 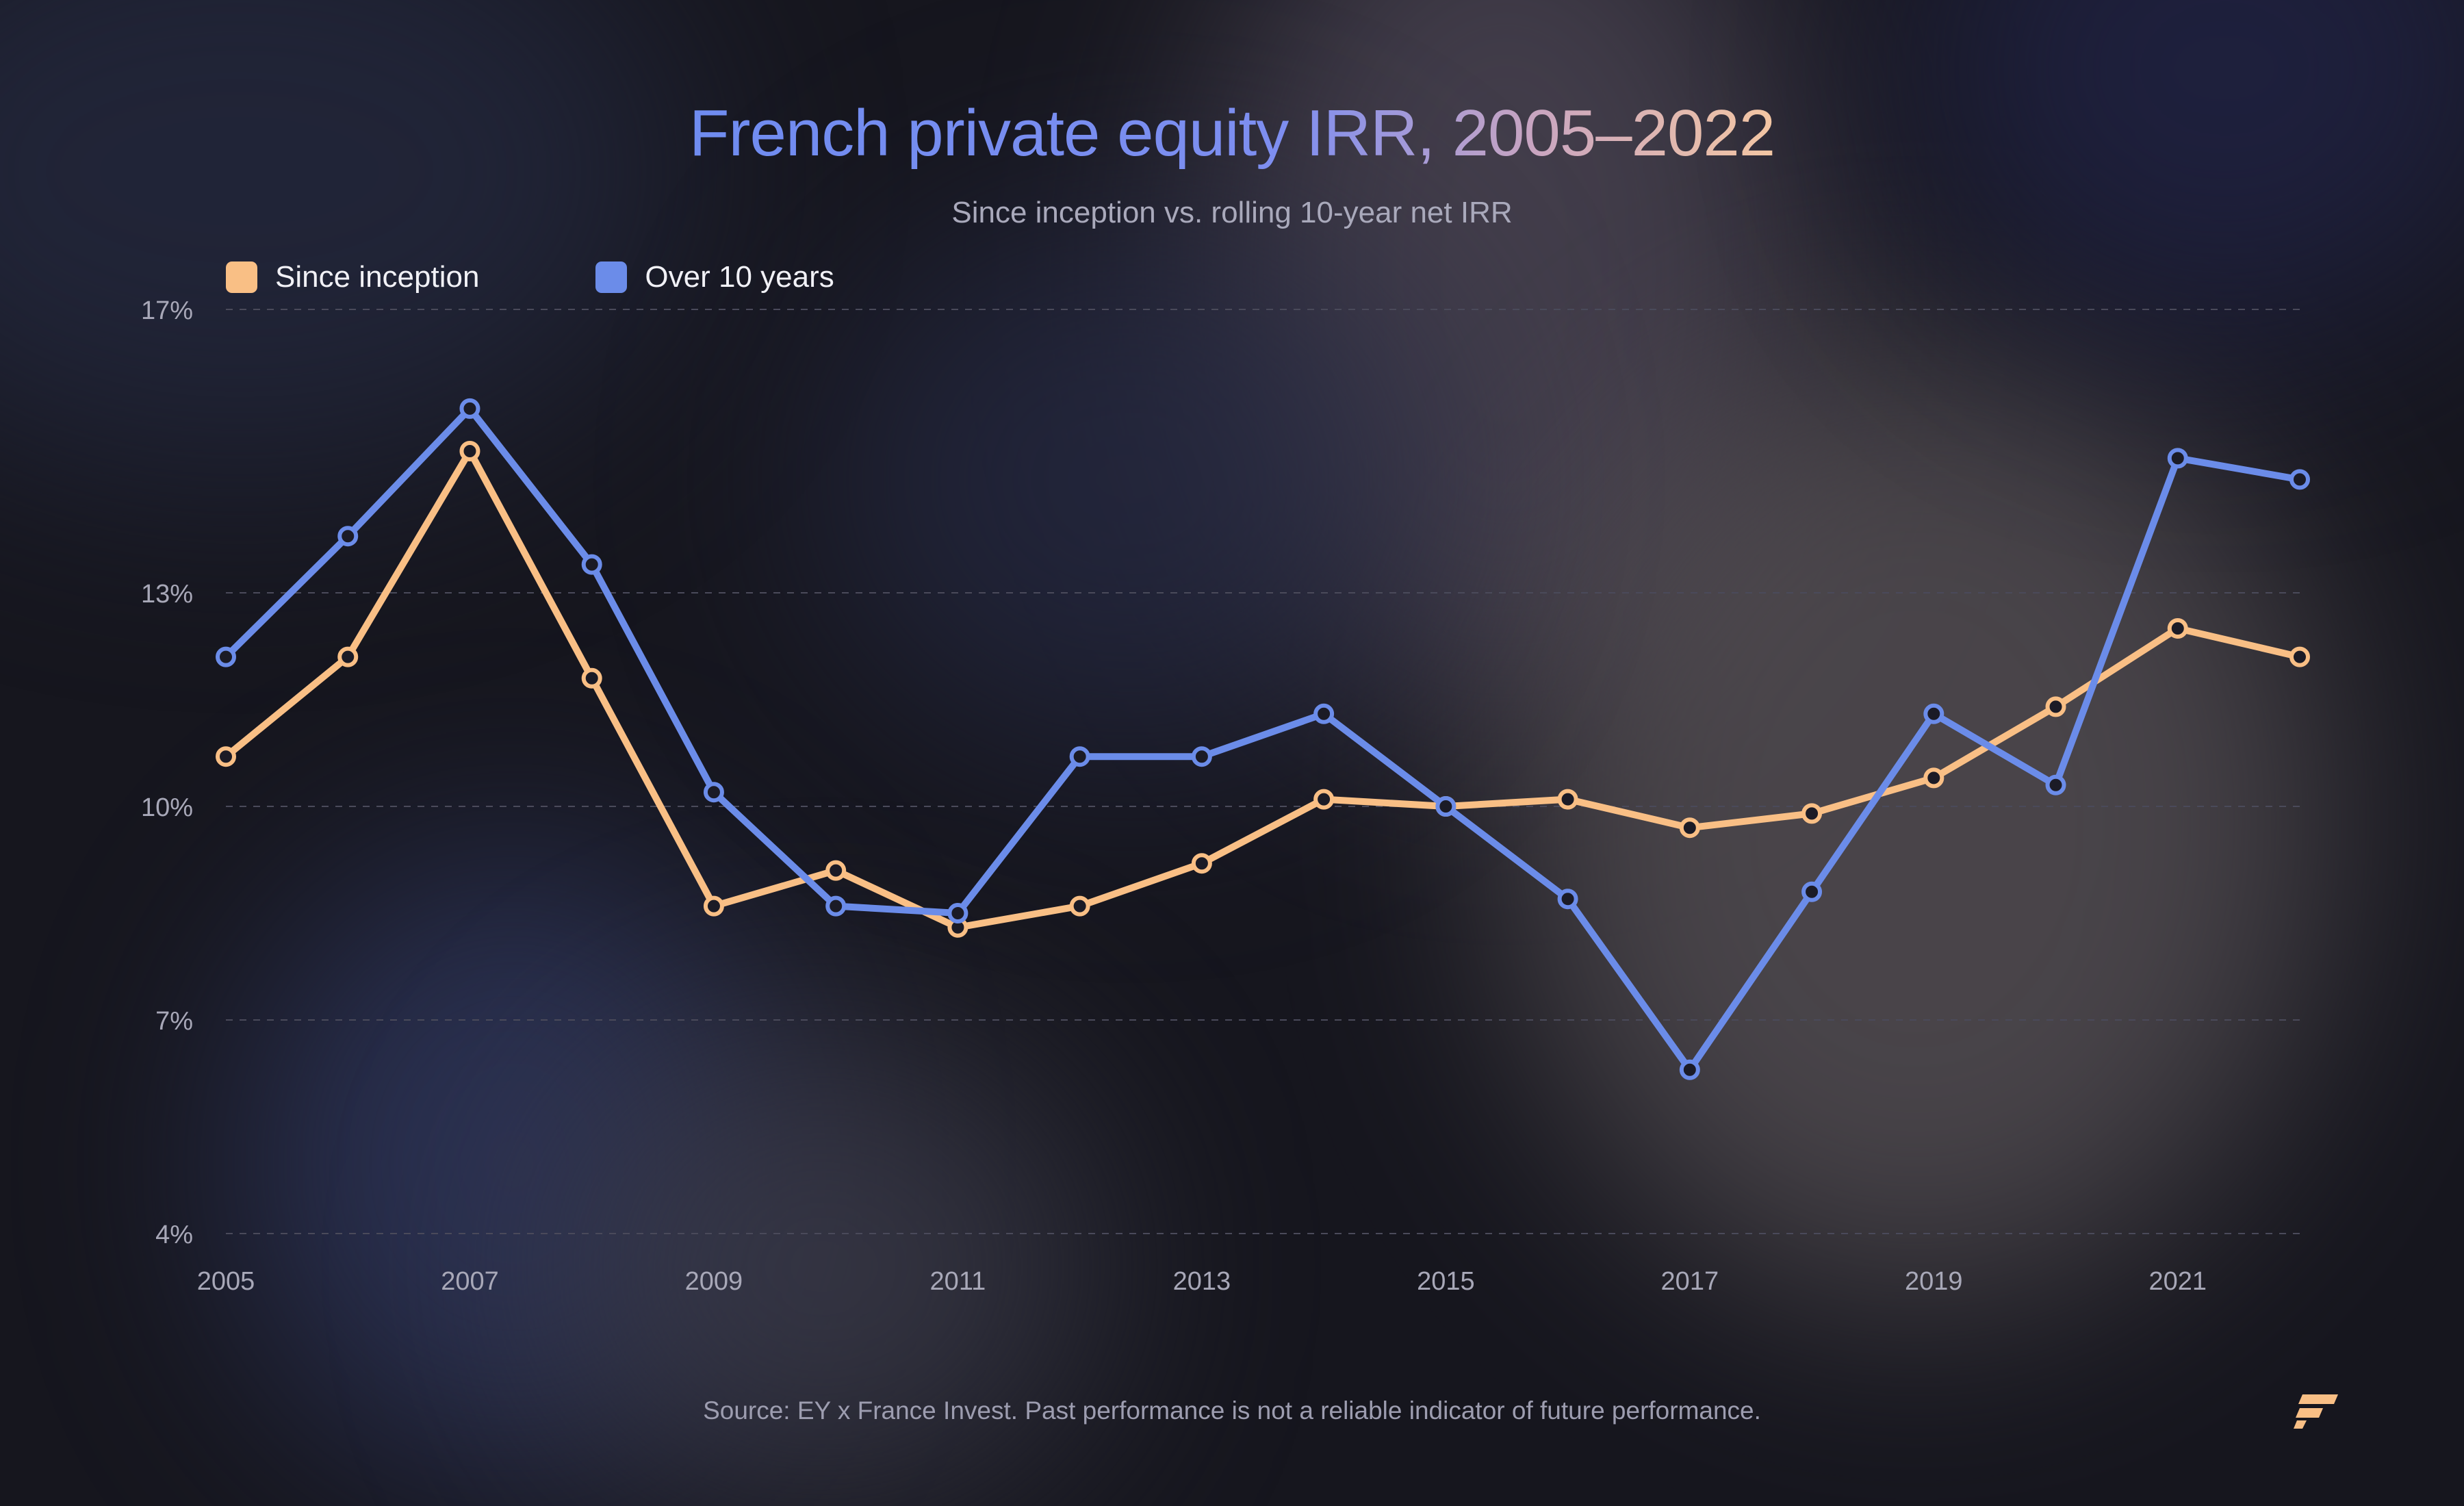 What do you see at coordinates (167, 594) in the screenshot?
I see `y-tick-label: 13%` at bounding box center [167, 594].